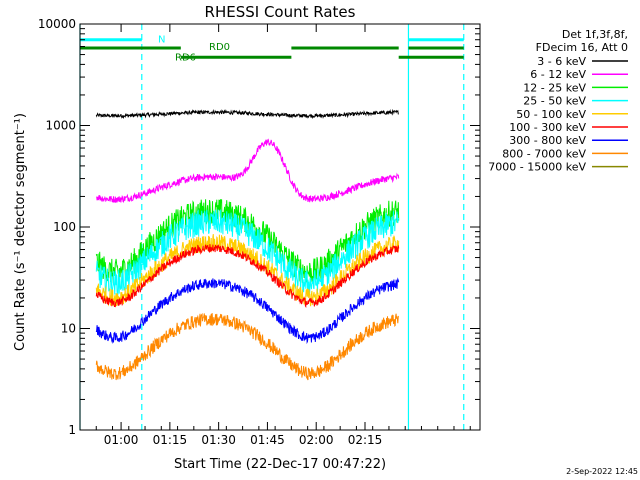  Describe the element at coordinates (595, 34) in the screenshot. I see `legend-header-line-1: Det 1f,3f,8f,` at that location.